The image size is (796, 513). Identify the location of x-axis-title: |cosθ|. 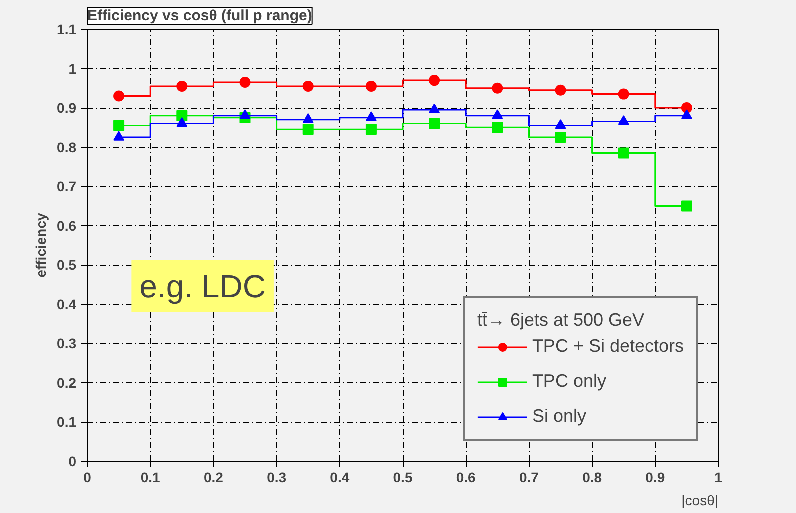
(700, 500).